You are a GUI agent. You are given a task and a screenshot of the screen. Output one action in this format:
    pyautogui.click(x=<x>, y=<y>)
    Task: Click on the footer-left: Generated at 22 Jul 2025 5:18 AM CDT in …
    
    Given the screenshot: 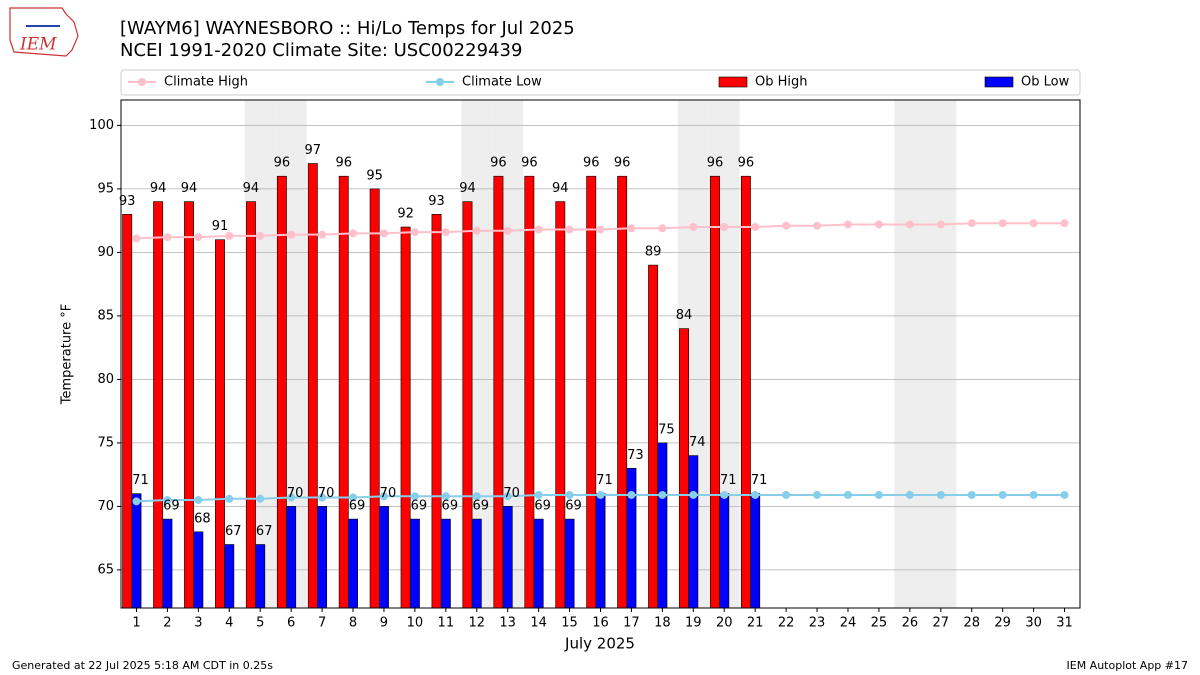 What is the action you would take?
    pyautogui.click(x=142, y=665)
    